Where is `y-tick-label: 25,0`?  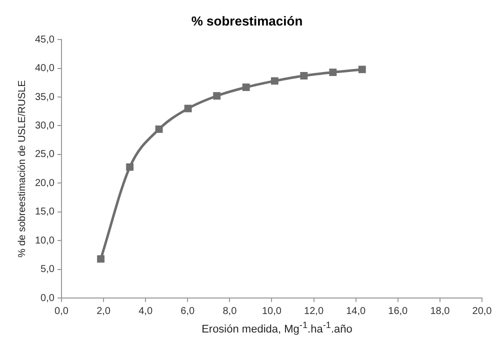
y-tick-label: 25,0 is located at coordinates (44, 154).